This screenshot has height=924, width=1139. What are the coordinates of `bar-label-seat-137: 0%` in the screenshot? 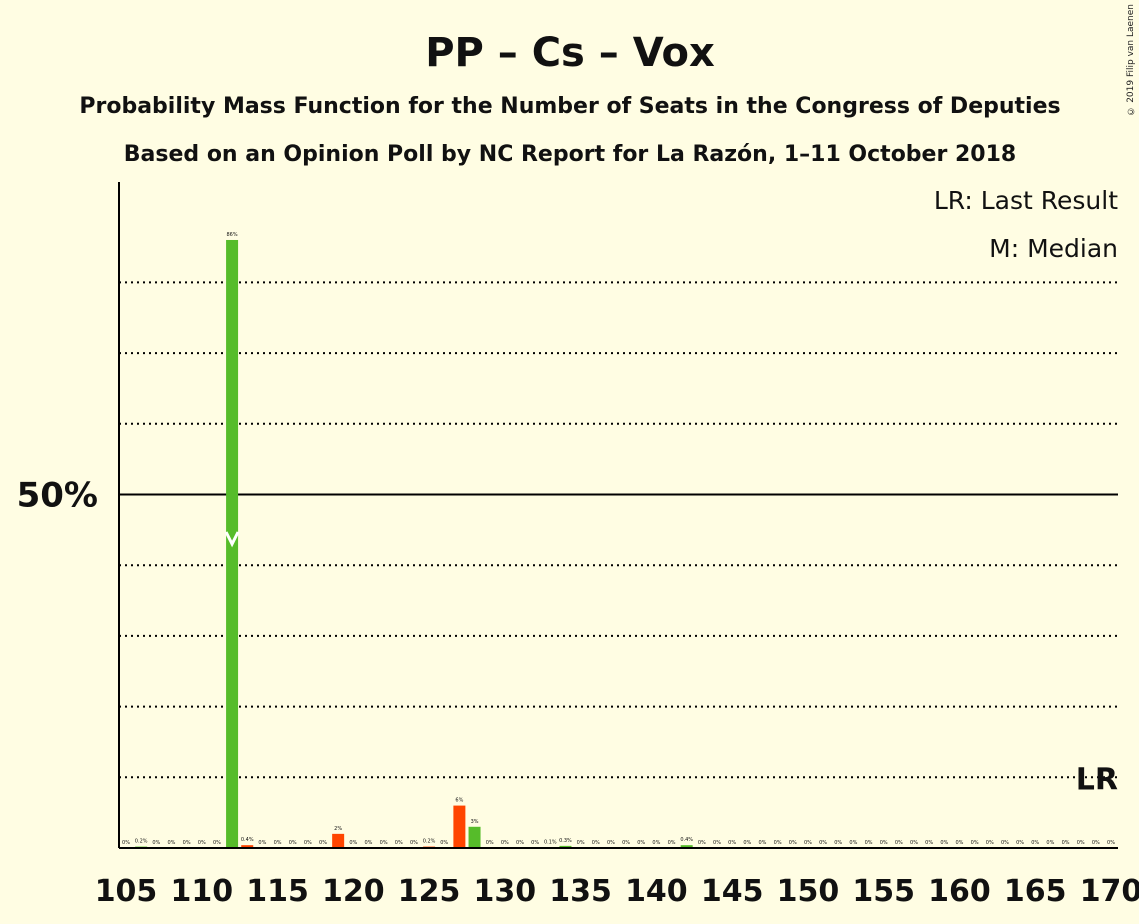 It's located at (611, 843).